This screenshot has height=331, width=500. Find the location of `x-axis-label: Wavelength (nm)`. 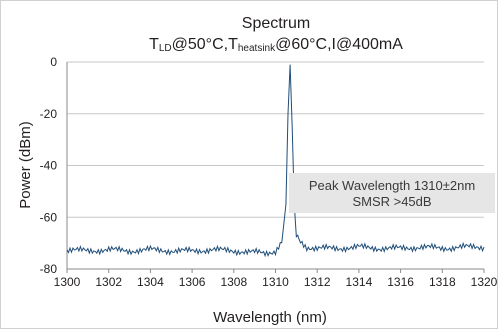

x-axis-label: Wavelength (nm) is located at coordinates (270, 317).